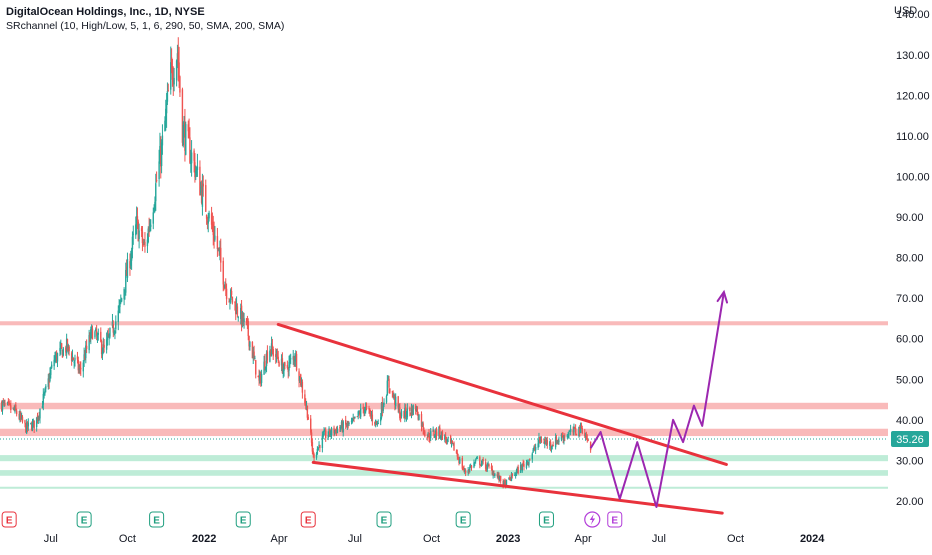  I want to click on y-tick-label: 80.00, so click(910, 259).